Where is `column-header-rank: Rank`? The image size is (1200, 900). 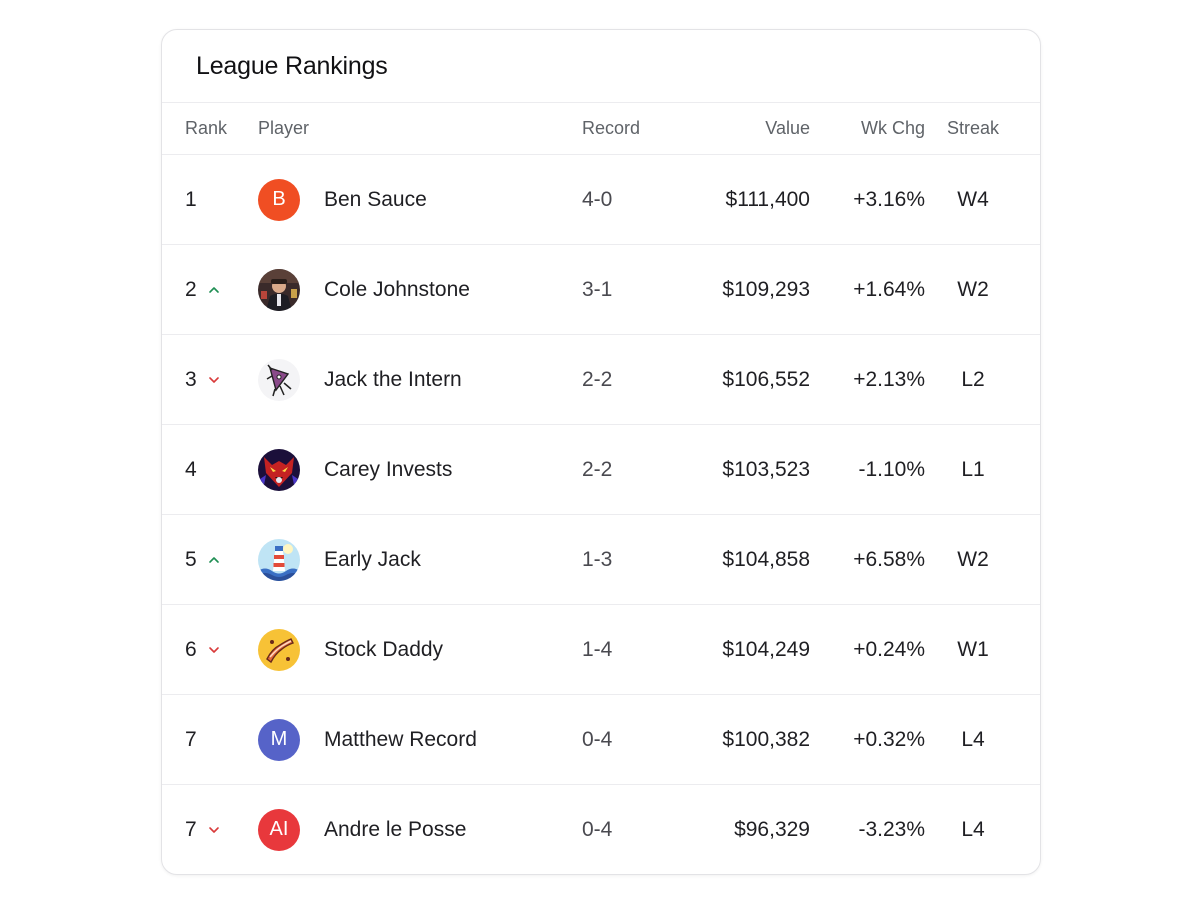 column-header-rank: Rank is located at coordinates (206, 128).